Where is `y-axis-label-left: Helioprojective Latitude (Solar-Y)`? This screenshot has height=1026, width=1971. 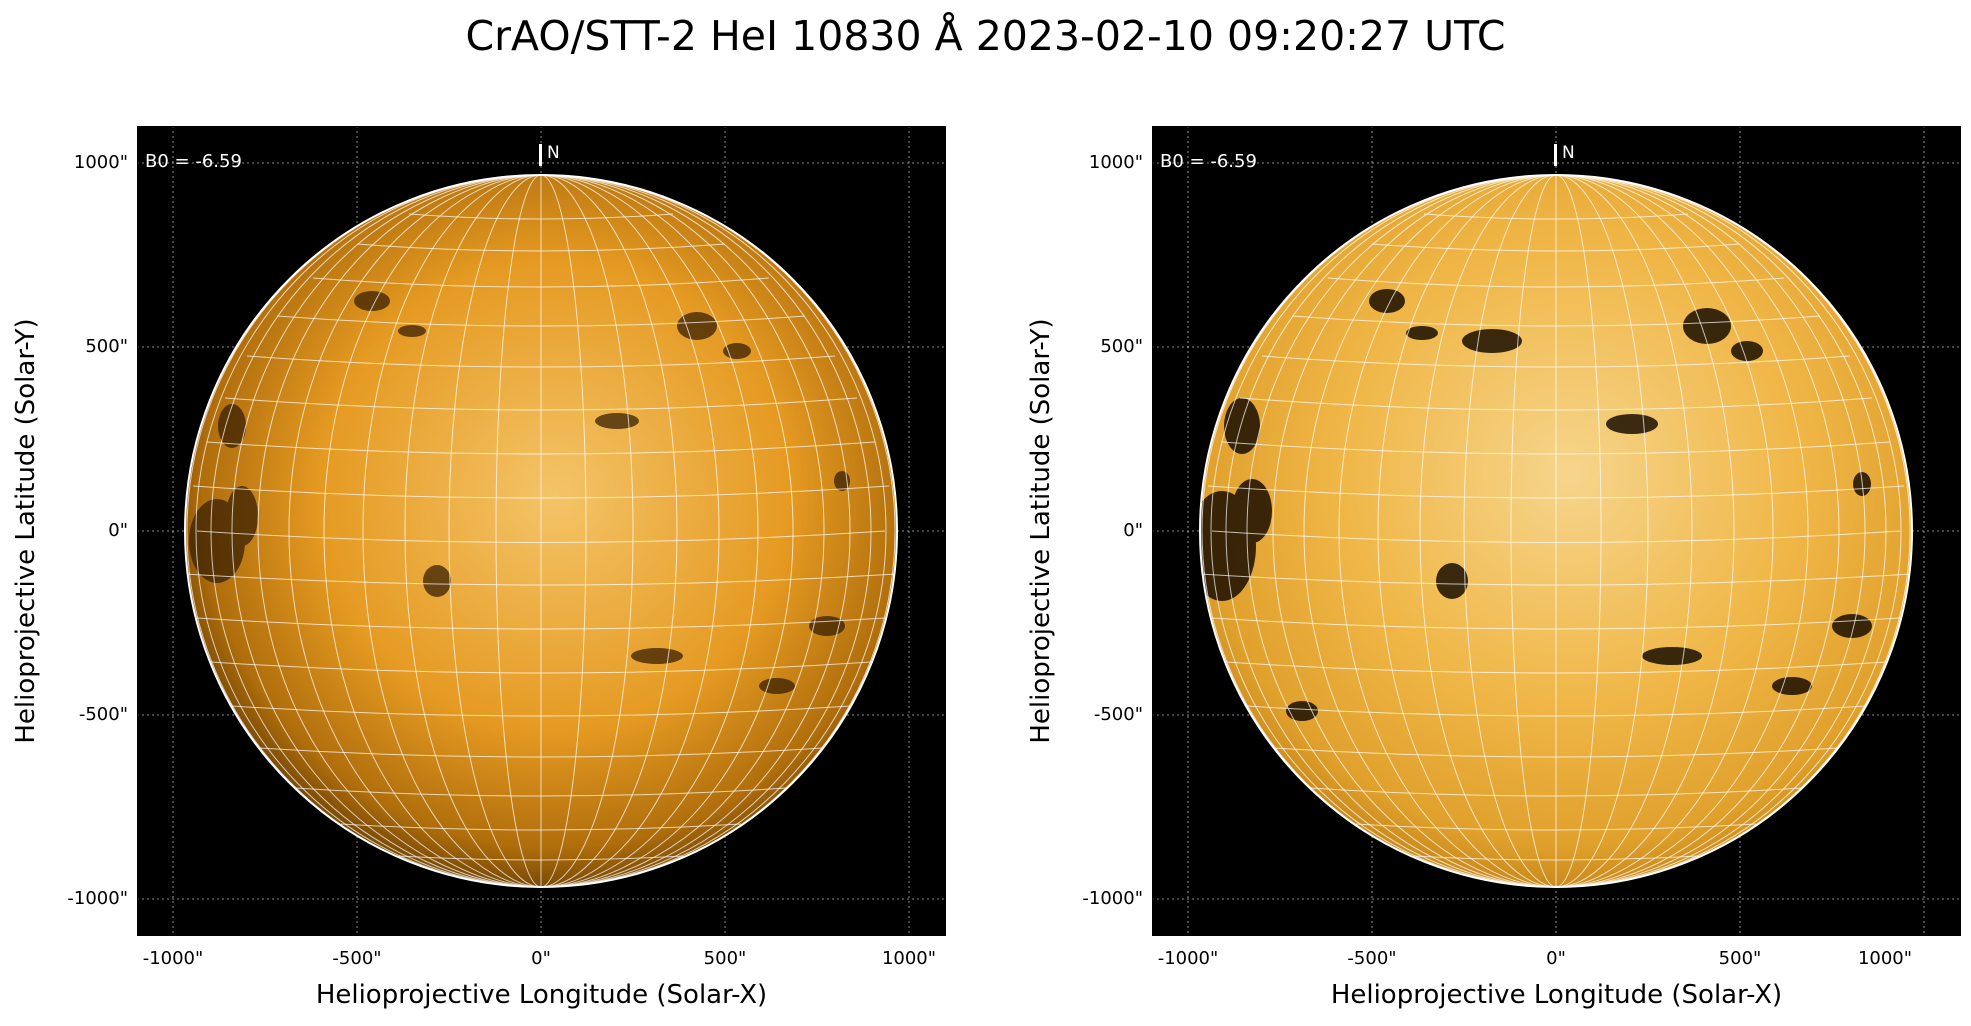 y-axis-label-left: Helioprojective Latitude (Solar-Y) is located at coordinates (26, 531).